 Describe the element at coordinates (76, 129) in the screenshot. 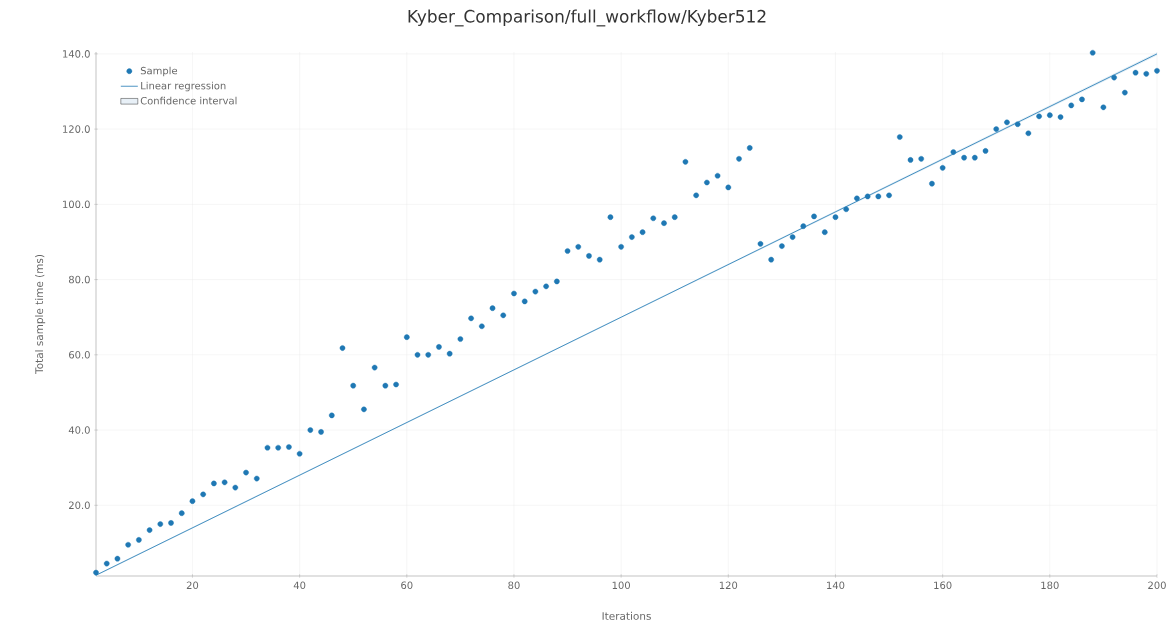

I see `y-tick-label: 120.0` at that location.